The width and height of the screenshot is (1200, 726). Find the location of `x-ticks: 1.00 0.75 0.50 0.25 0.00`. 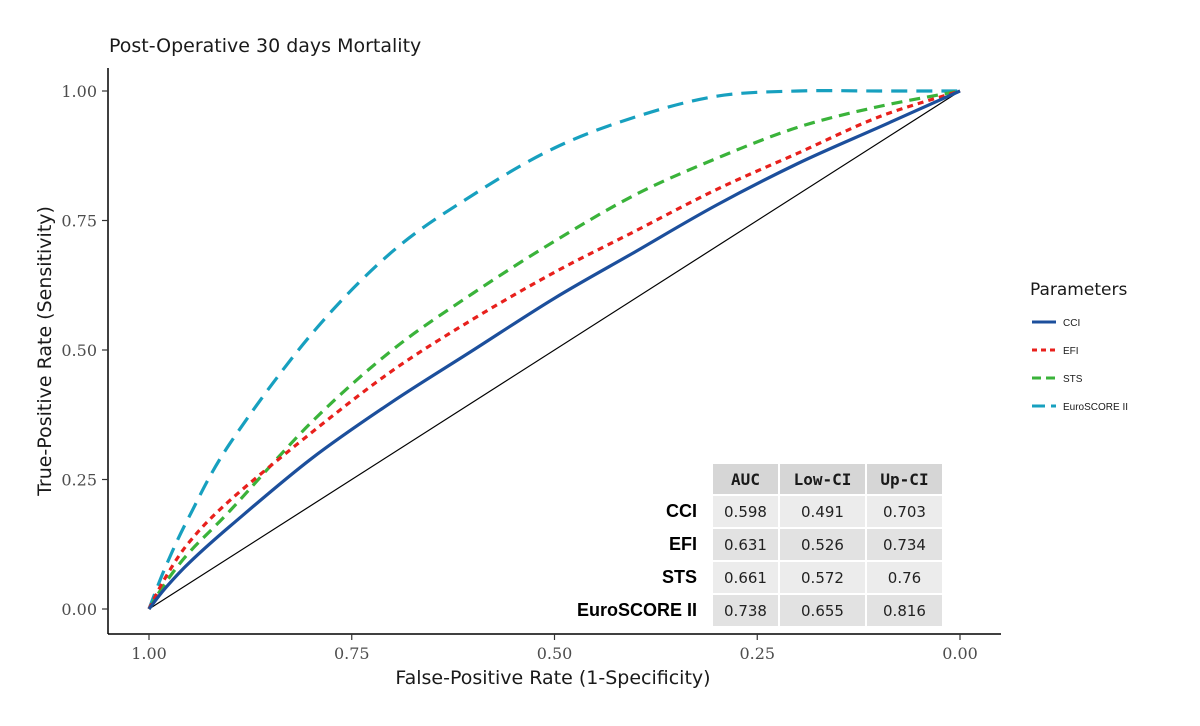

x-ticks: 1.00 0.75 0.50 0.25 0.00 is located at coordinates (554, 648).